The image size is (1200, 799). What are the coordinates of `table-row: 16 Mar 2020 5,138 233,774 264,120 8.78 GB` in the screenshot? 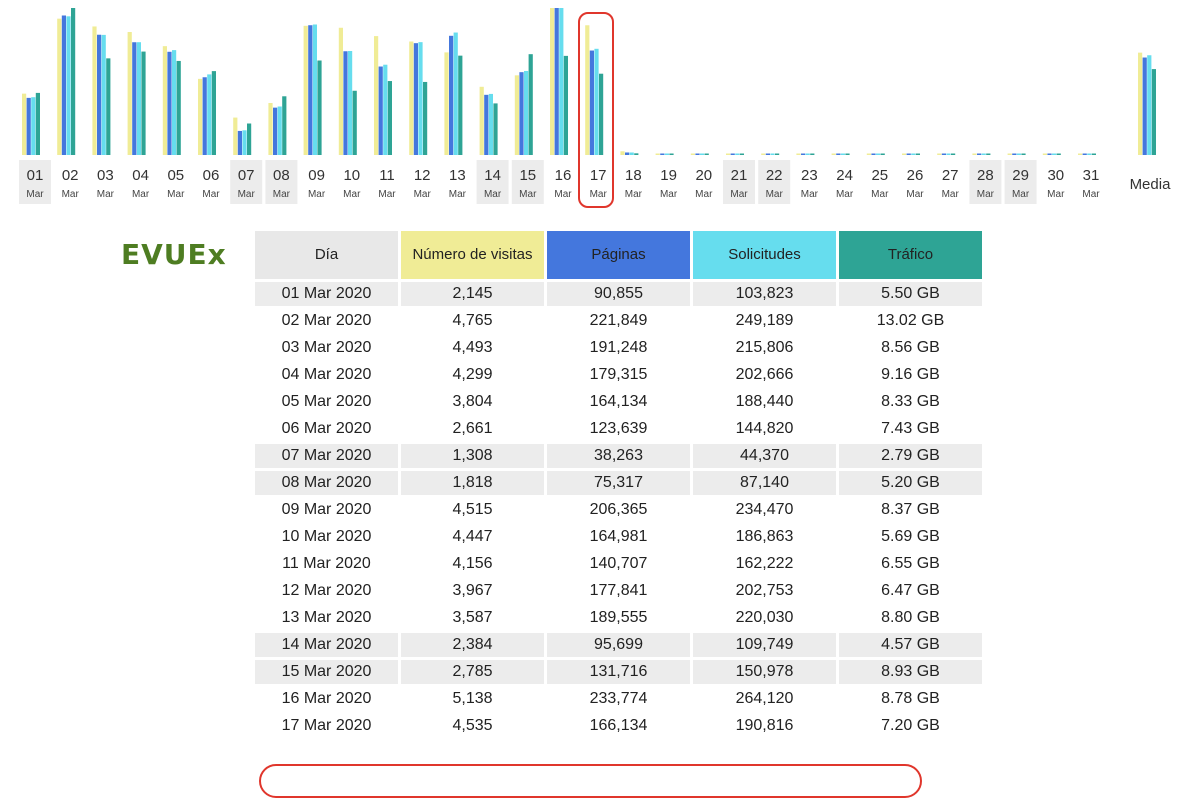 It's located at (618, 699).